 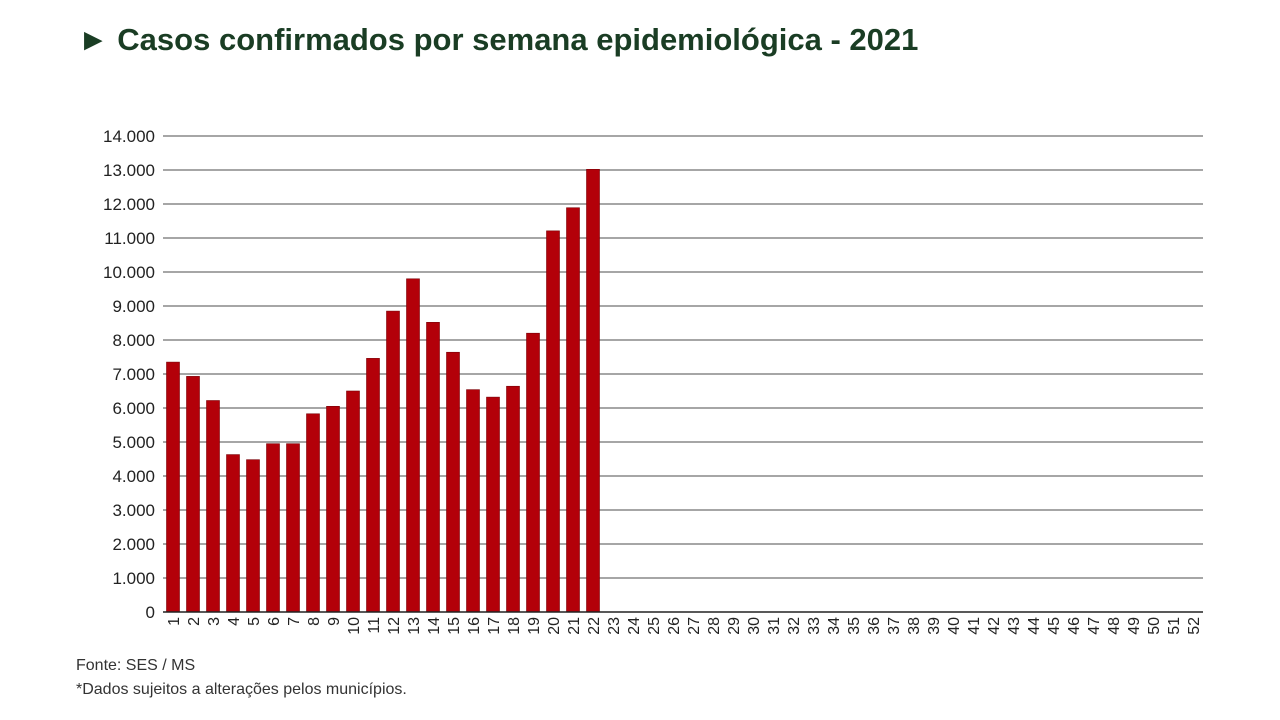 I want to click on x-tick-label: 41, so click(x=974, y=626).